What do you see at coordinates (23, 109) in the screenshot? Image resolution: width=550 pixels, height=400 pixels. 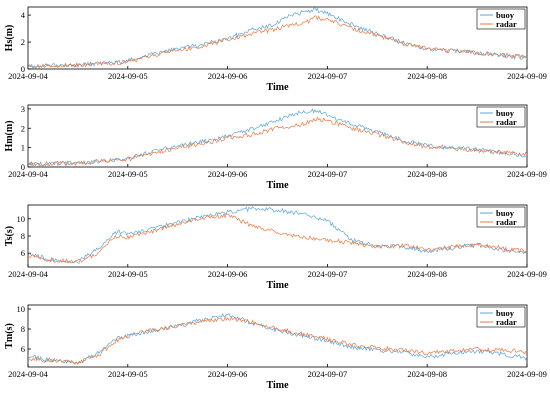 I see `y-tick-label: 3` at bounding box center [23, 109].